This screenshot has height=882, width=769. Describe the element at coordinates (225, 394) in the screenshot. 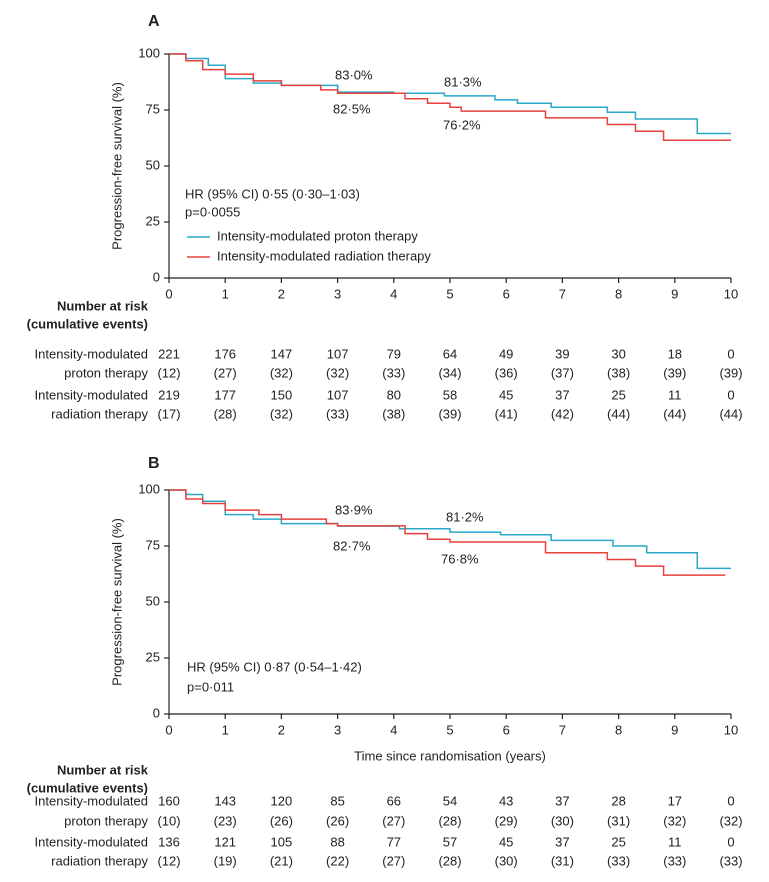

I see `at-risk: 177` at that location.